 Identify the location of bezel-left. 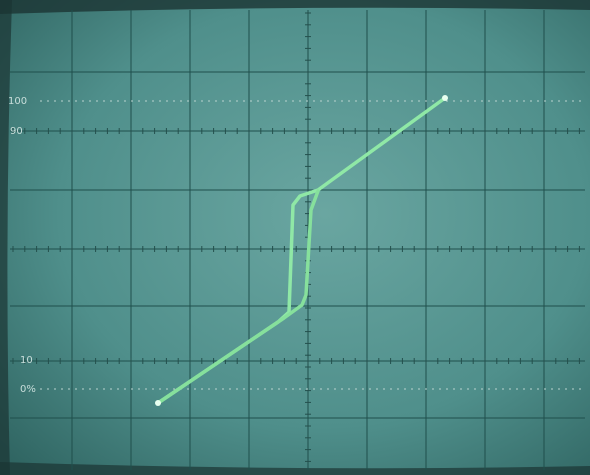
(6, 237).